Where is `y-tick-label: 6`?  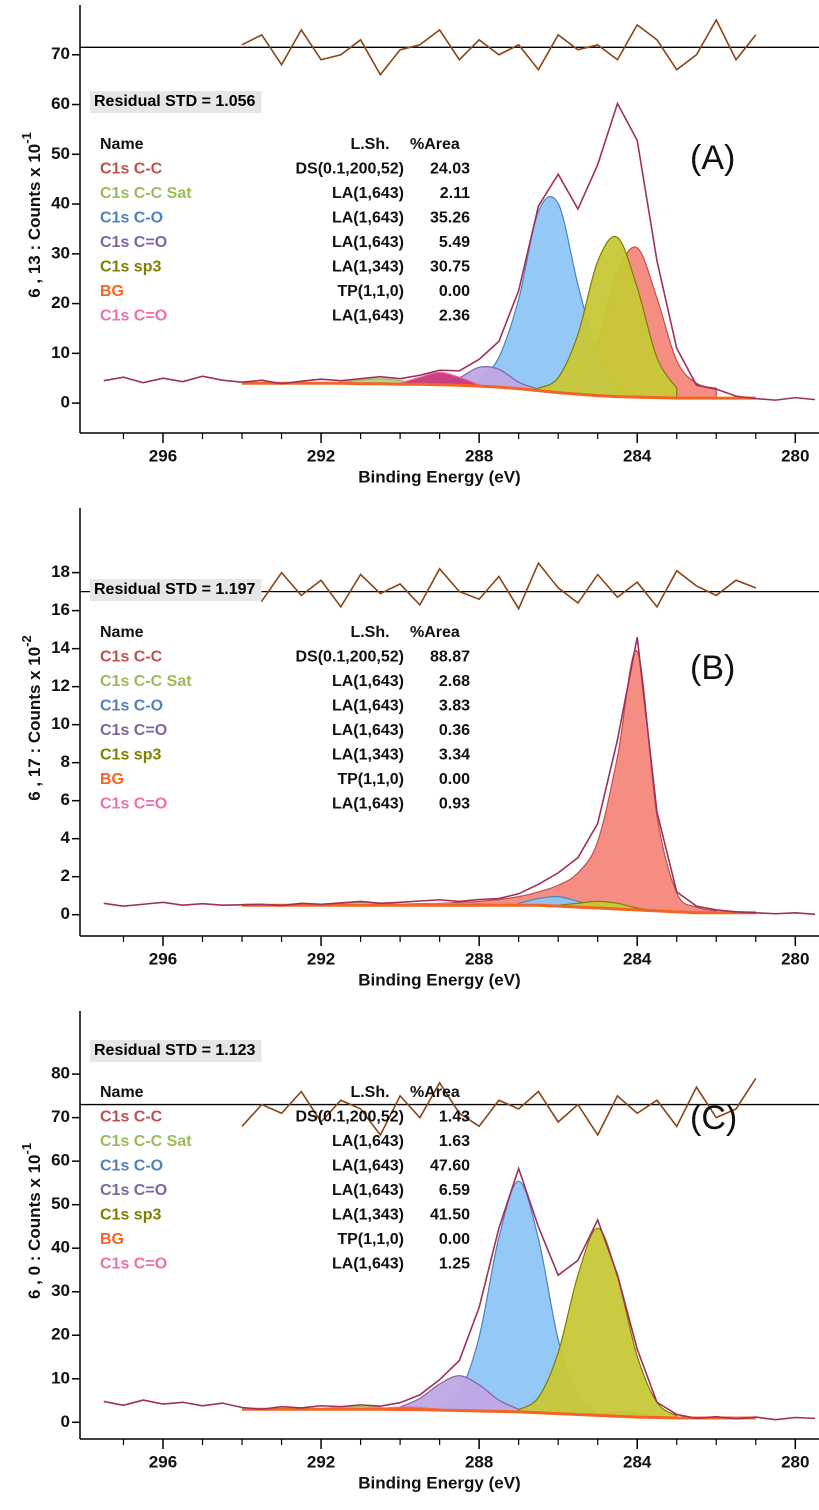 y-tick-label: 6 is located at coordinates (65, 799).